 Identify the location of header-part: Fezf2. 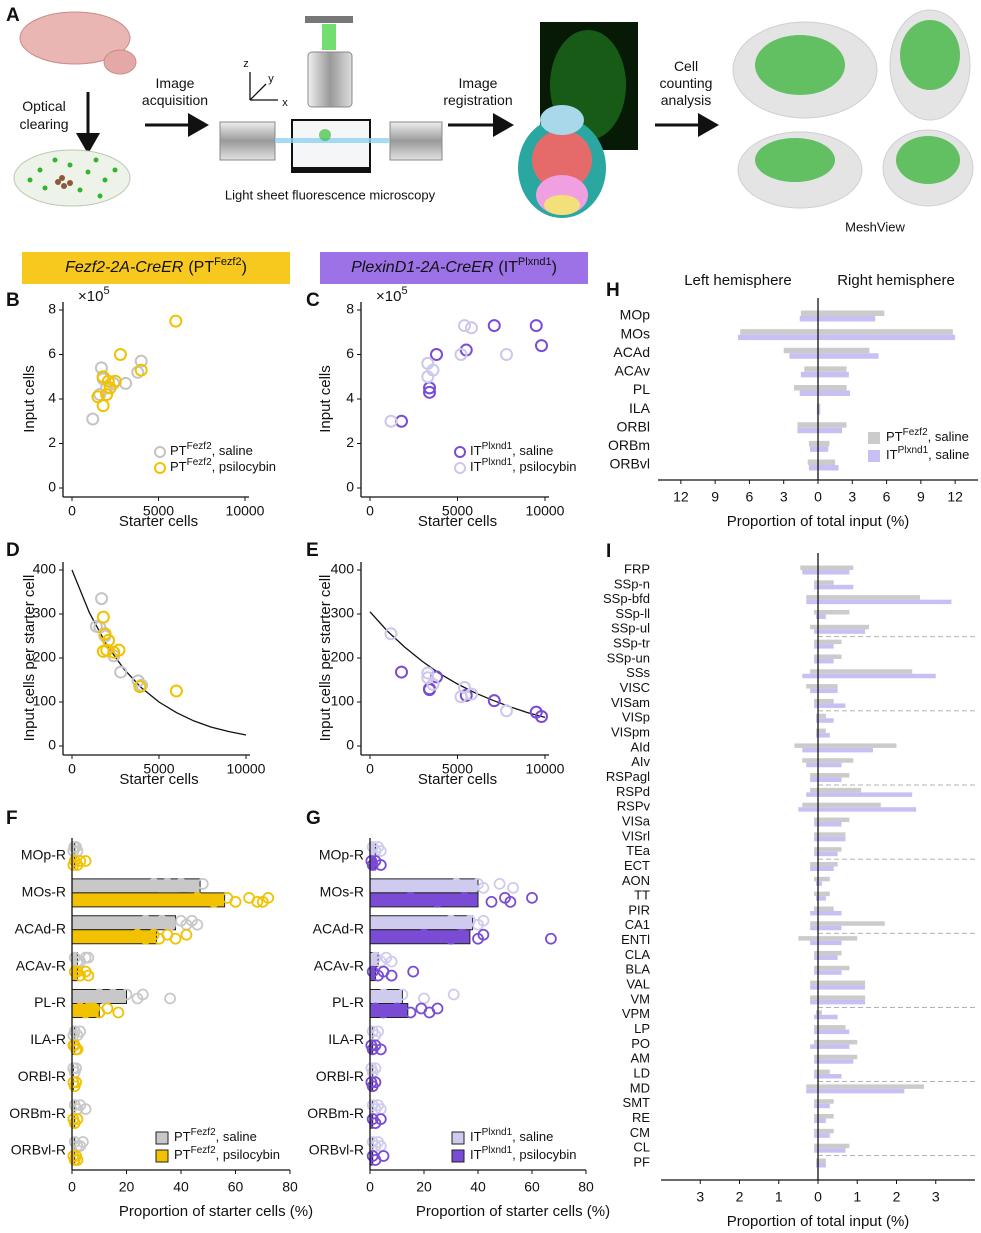
(228, 262).